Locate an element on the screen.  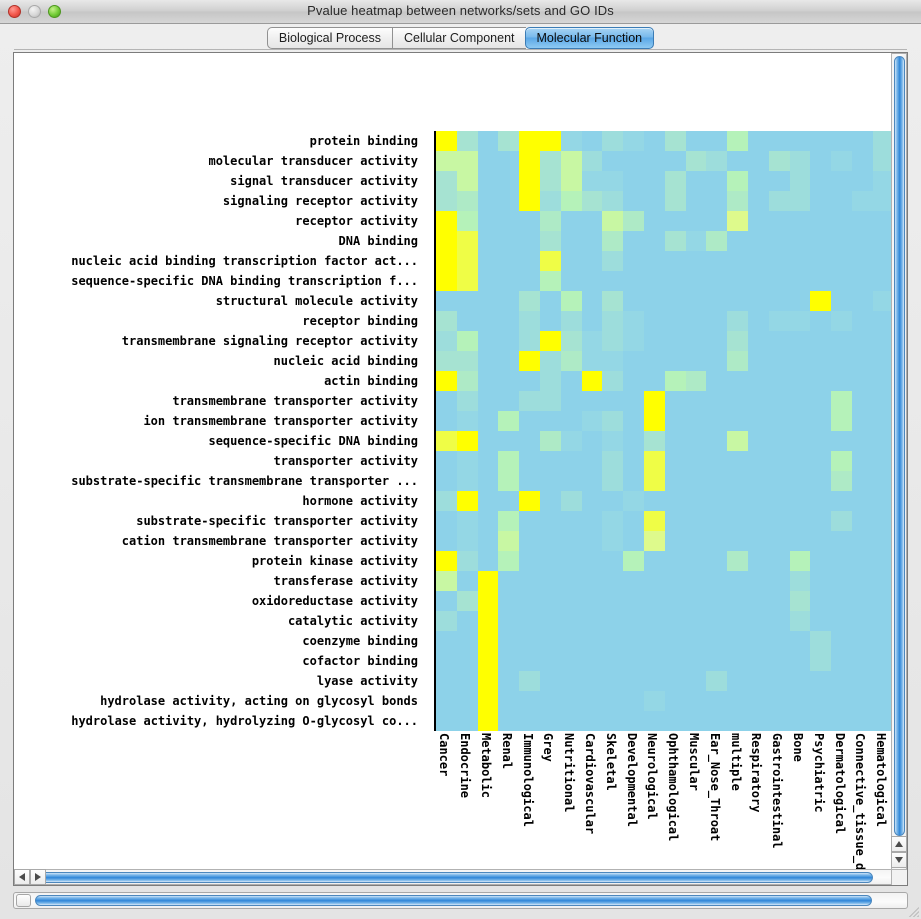
window-horizontal-scrollbar is located at coordinates (460, 900).